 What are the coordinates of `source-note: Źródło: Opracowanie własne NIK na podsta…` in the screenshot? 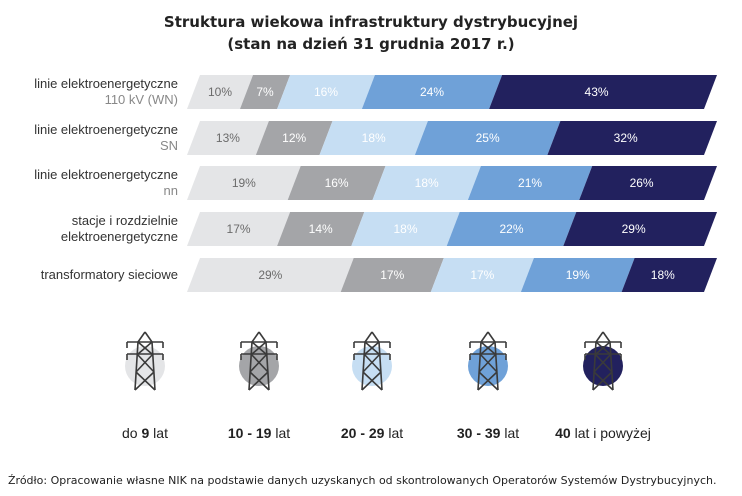 It's located at (362, 480).